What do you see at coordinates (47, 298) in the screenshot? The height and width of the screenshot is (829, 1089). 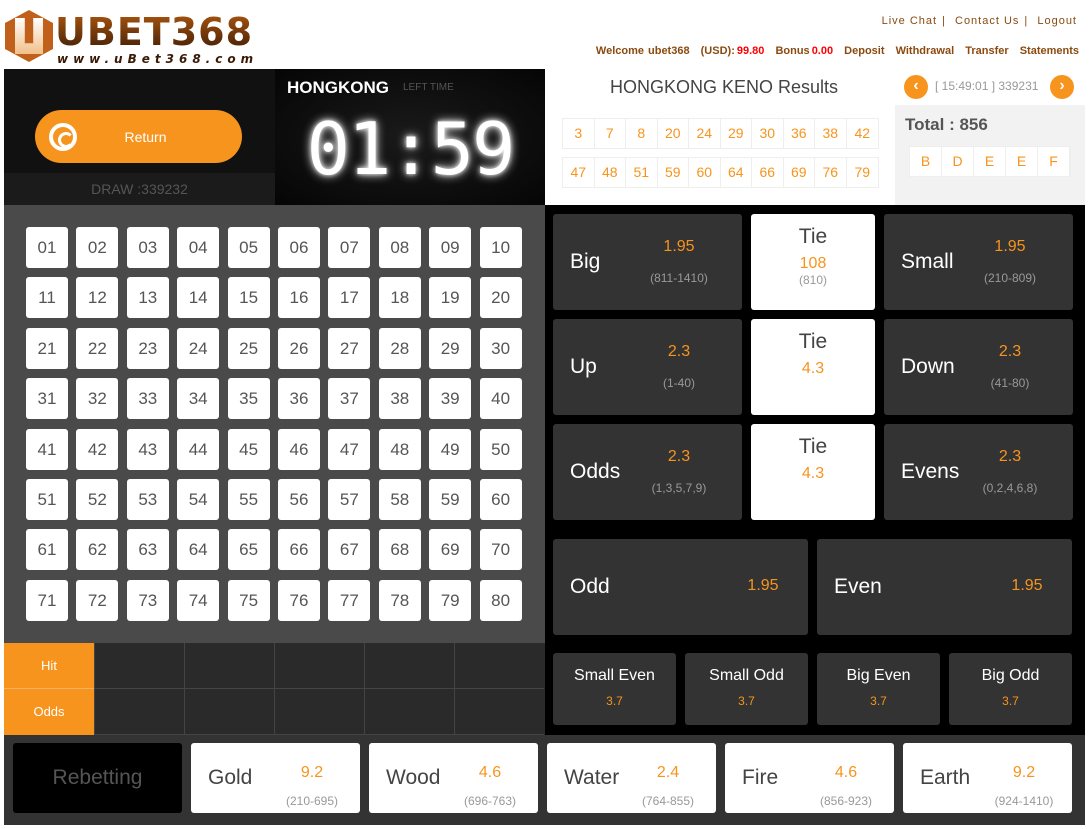 I see `number-cell: 11` at bounding box center [47, 298].